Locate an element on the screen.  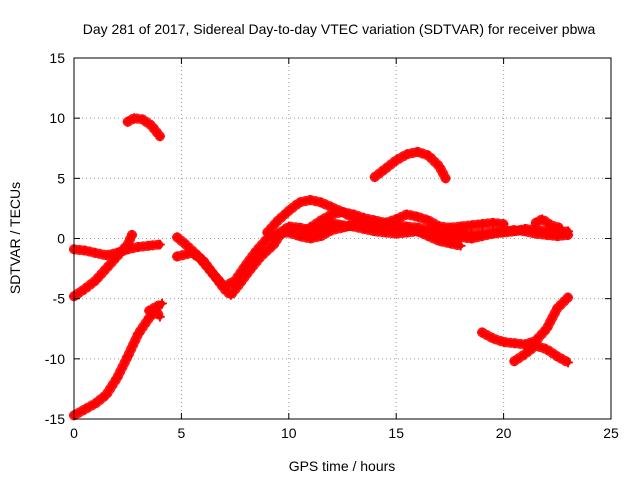
y-tick-label: -15 is located at coordinates (55, 419).